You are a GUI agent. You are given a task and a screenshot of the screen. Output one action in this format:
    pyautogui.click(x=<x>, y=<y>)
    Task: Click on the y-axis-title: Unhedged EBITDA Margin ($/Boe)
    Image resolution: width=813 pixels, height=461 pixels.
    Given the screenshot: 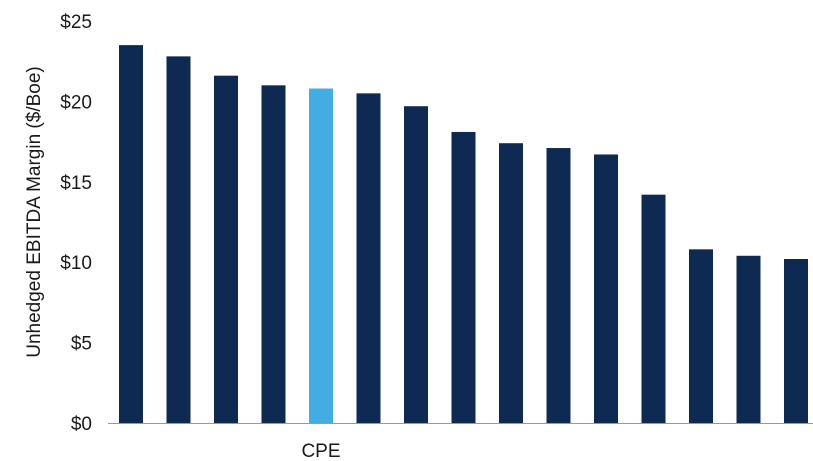 What is the action you would take?
    pyautogui.click(x=34, y=212)
    